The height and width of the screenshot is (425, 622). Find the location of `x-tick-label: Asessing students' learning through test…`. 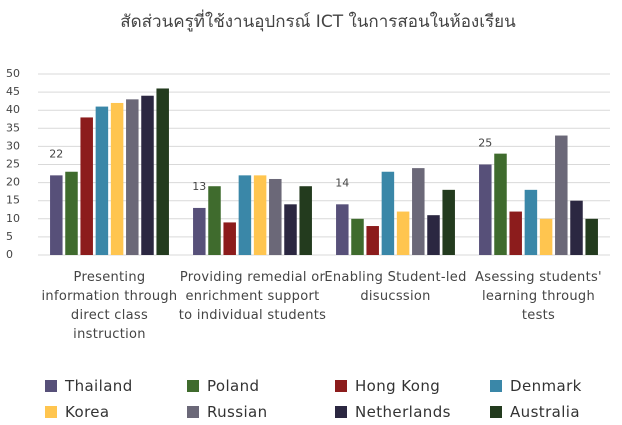

x-tick-label: Asessing students' learning through test… is located at coordinates (538, 296).